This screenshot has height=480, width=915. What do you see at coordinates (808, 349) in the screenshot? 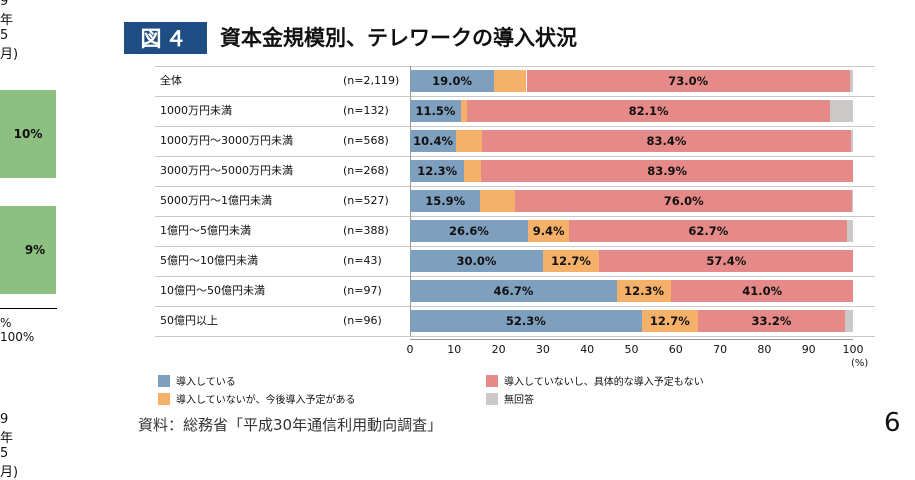
I see `x-tick-label: 90` at bounding box center [808, 349].